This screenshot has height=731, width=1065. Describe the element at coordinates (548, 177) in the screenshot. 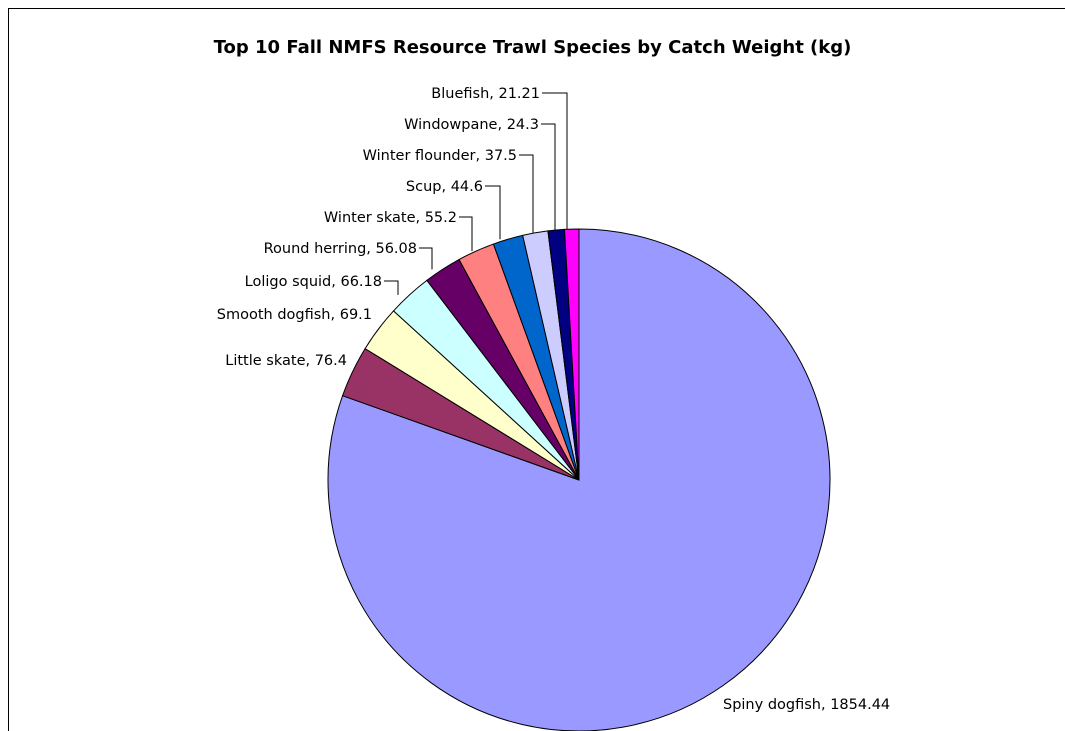

I see `leader-line-windowpane` at that location.